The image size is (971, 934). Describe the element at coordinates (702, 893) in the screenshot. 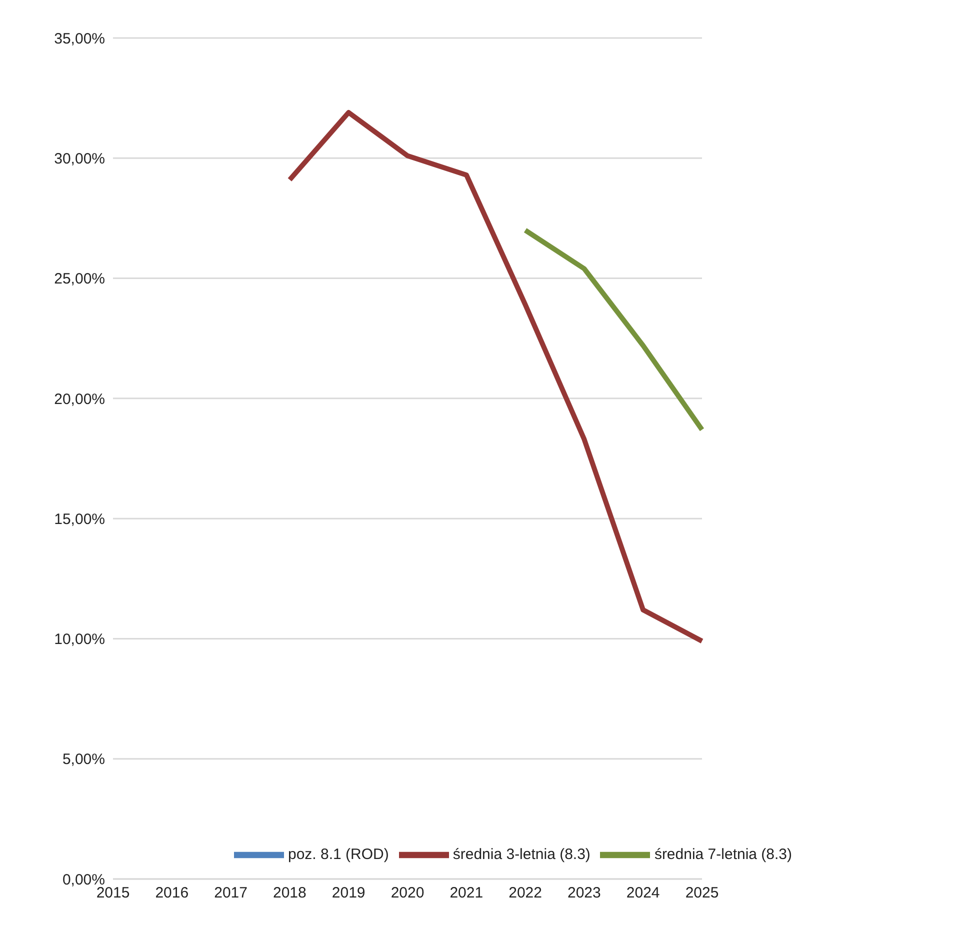

I see `x-tick-label: 2025` at that location.